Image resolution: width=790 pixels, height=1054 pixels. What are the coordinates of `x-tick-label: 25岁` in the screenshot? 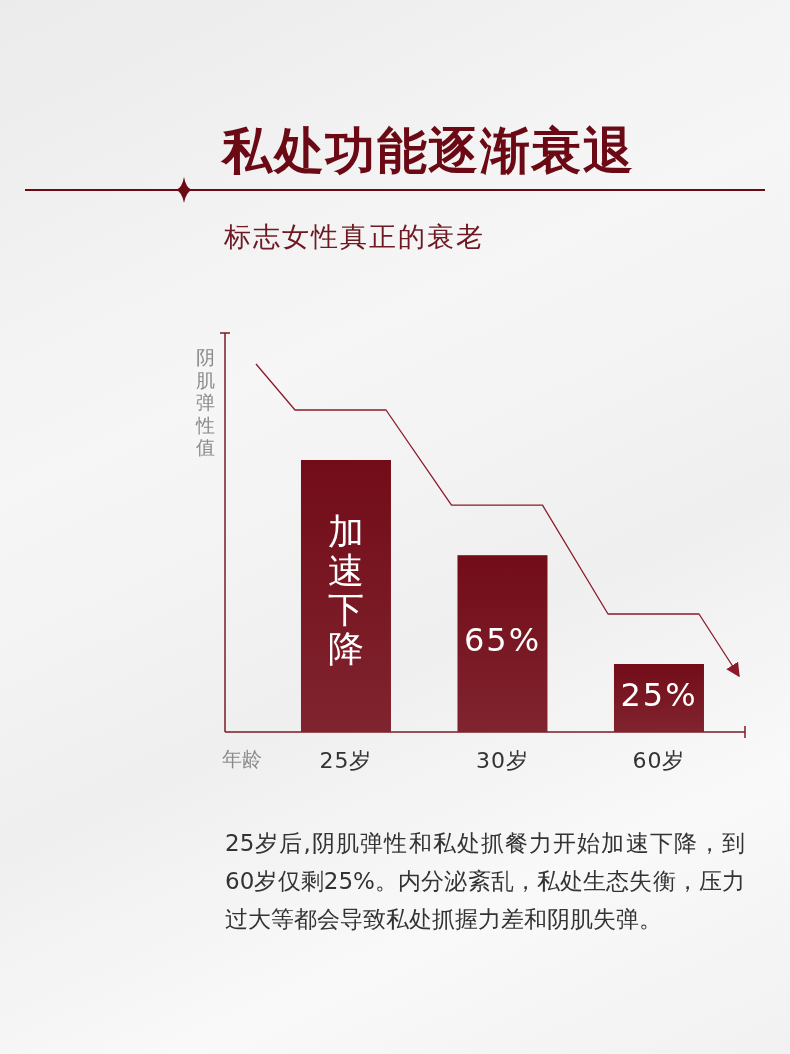 It's located at (346, 760).